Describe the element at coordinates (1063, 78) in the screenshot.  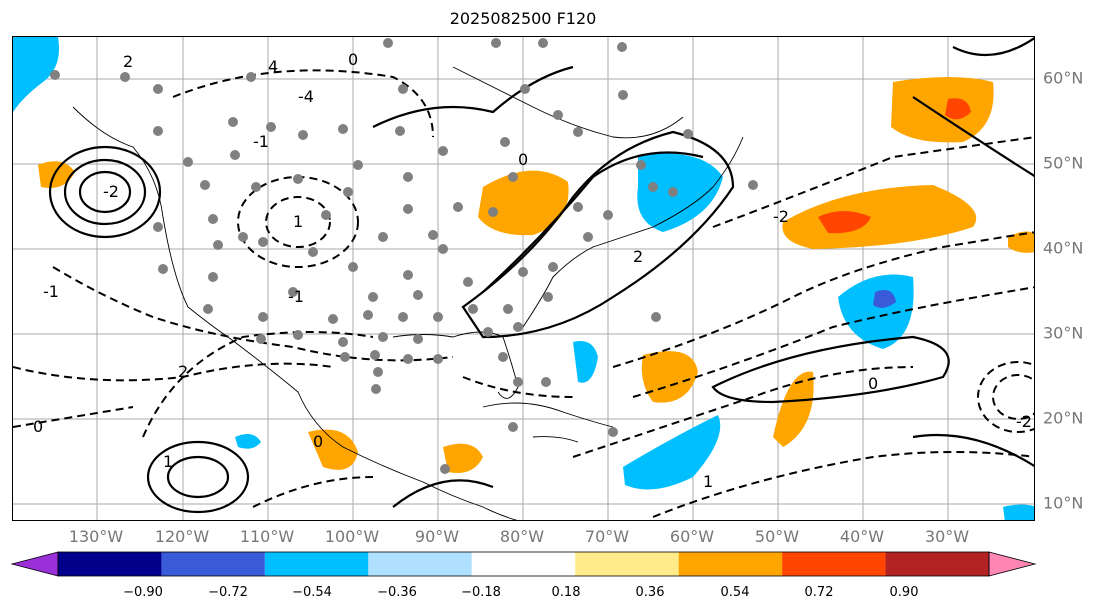
I see `lat-label: 60°N` at that location.